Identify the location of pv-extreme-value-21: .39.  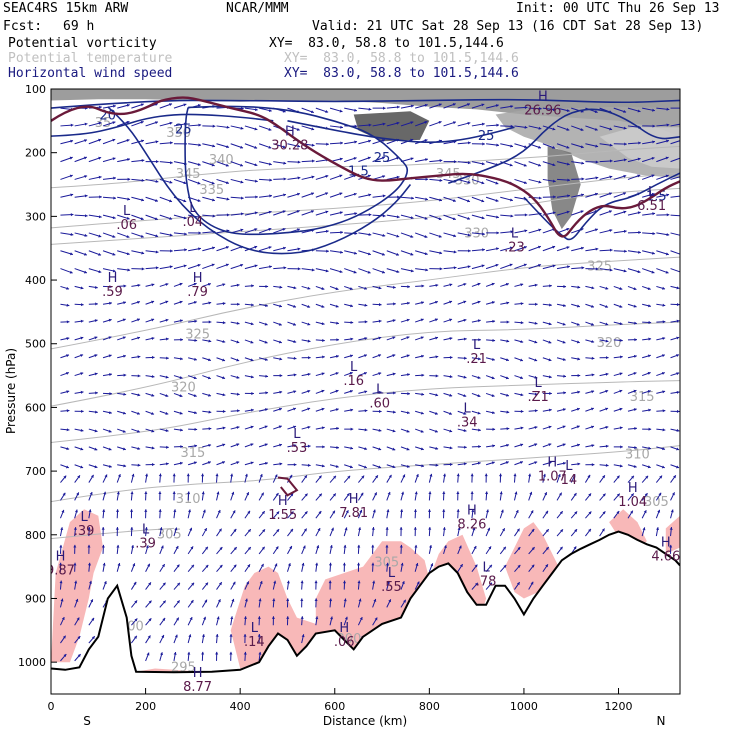
(145, 544).